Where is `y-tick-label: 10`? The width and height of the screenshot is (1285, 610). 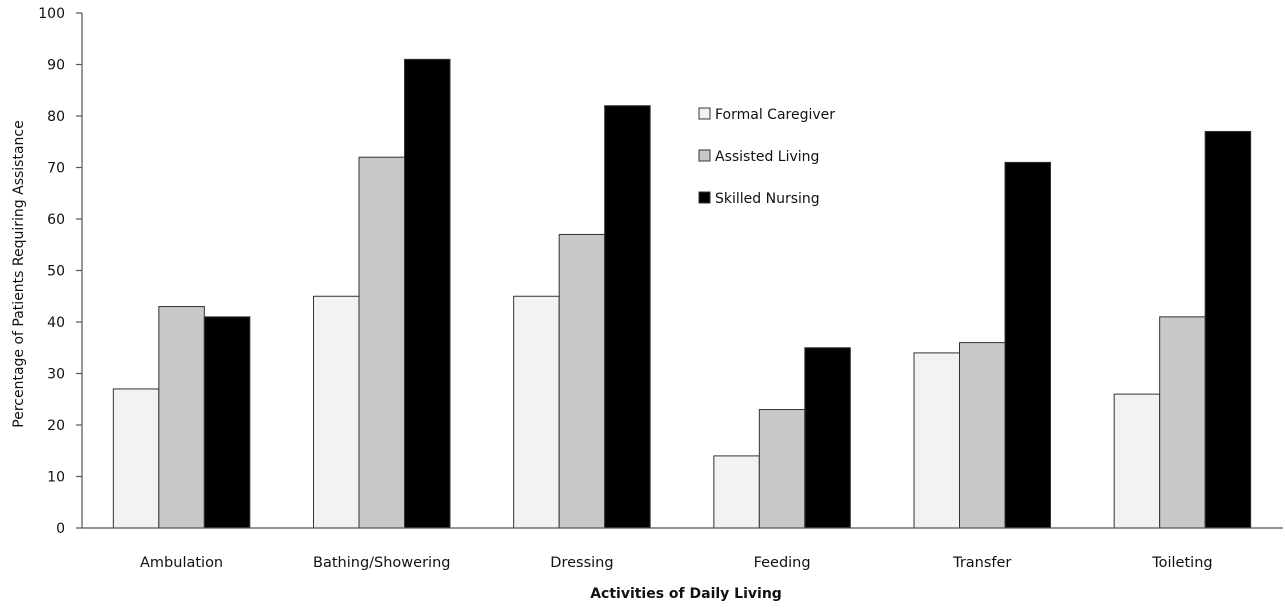 y-tick-label: 10 is located at coordinates (56, 478).